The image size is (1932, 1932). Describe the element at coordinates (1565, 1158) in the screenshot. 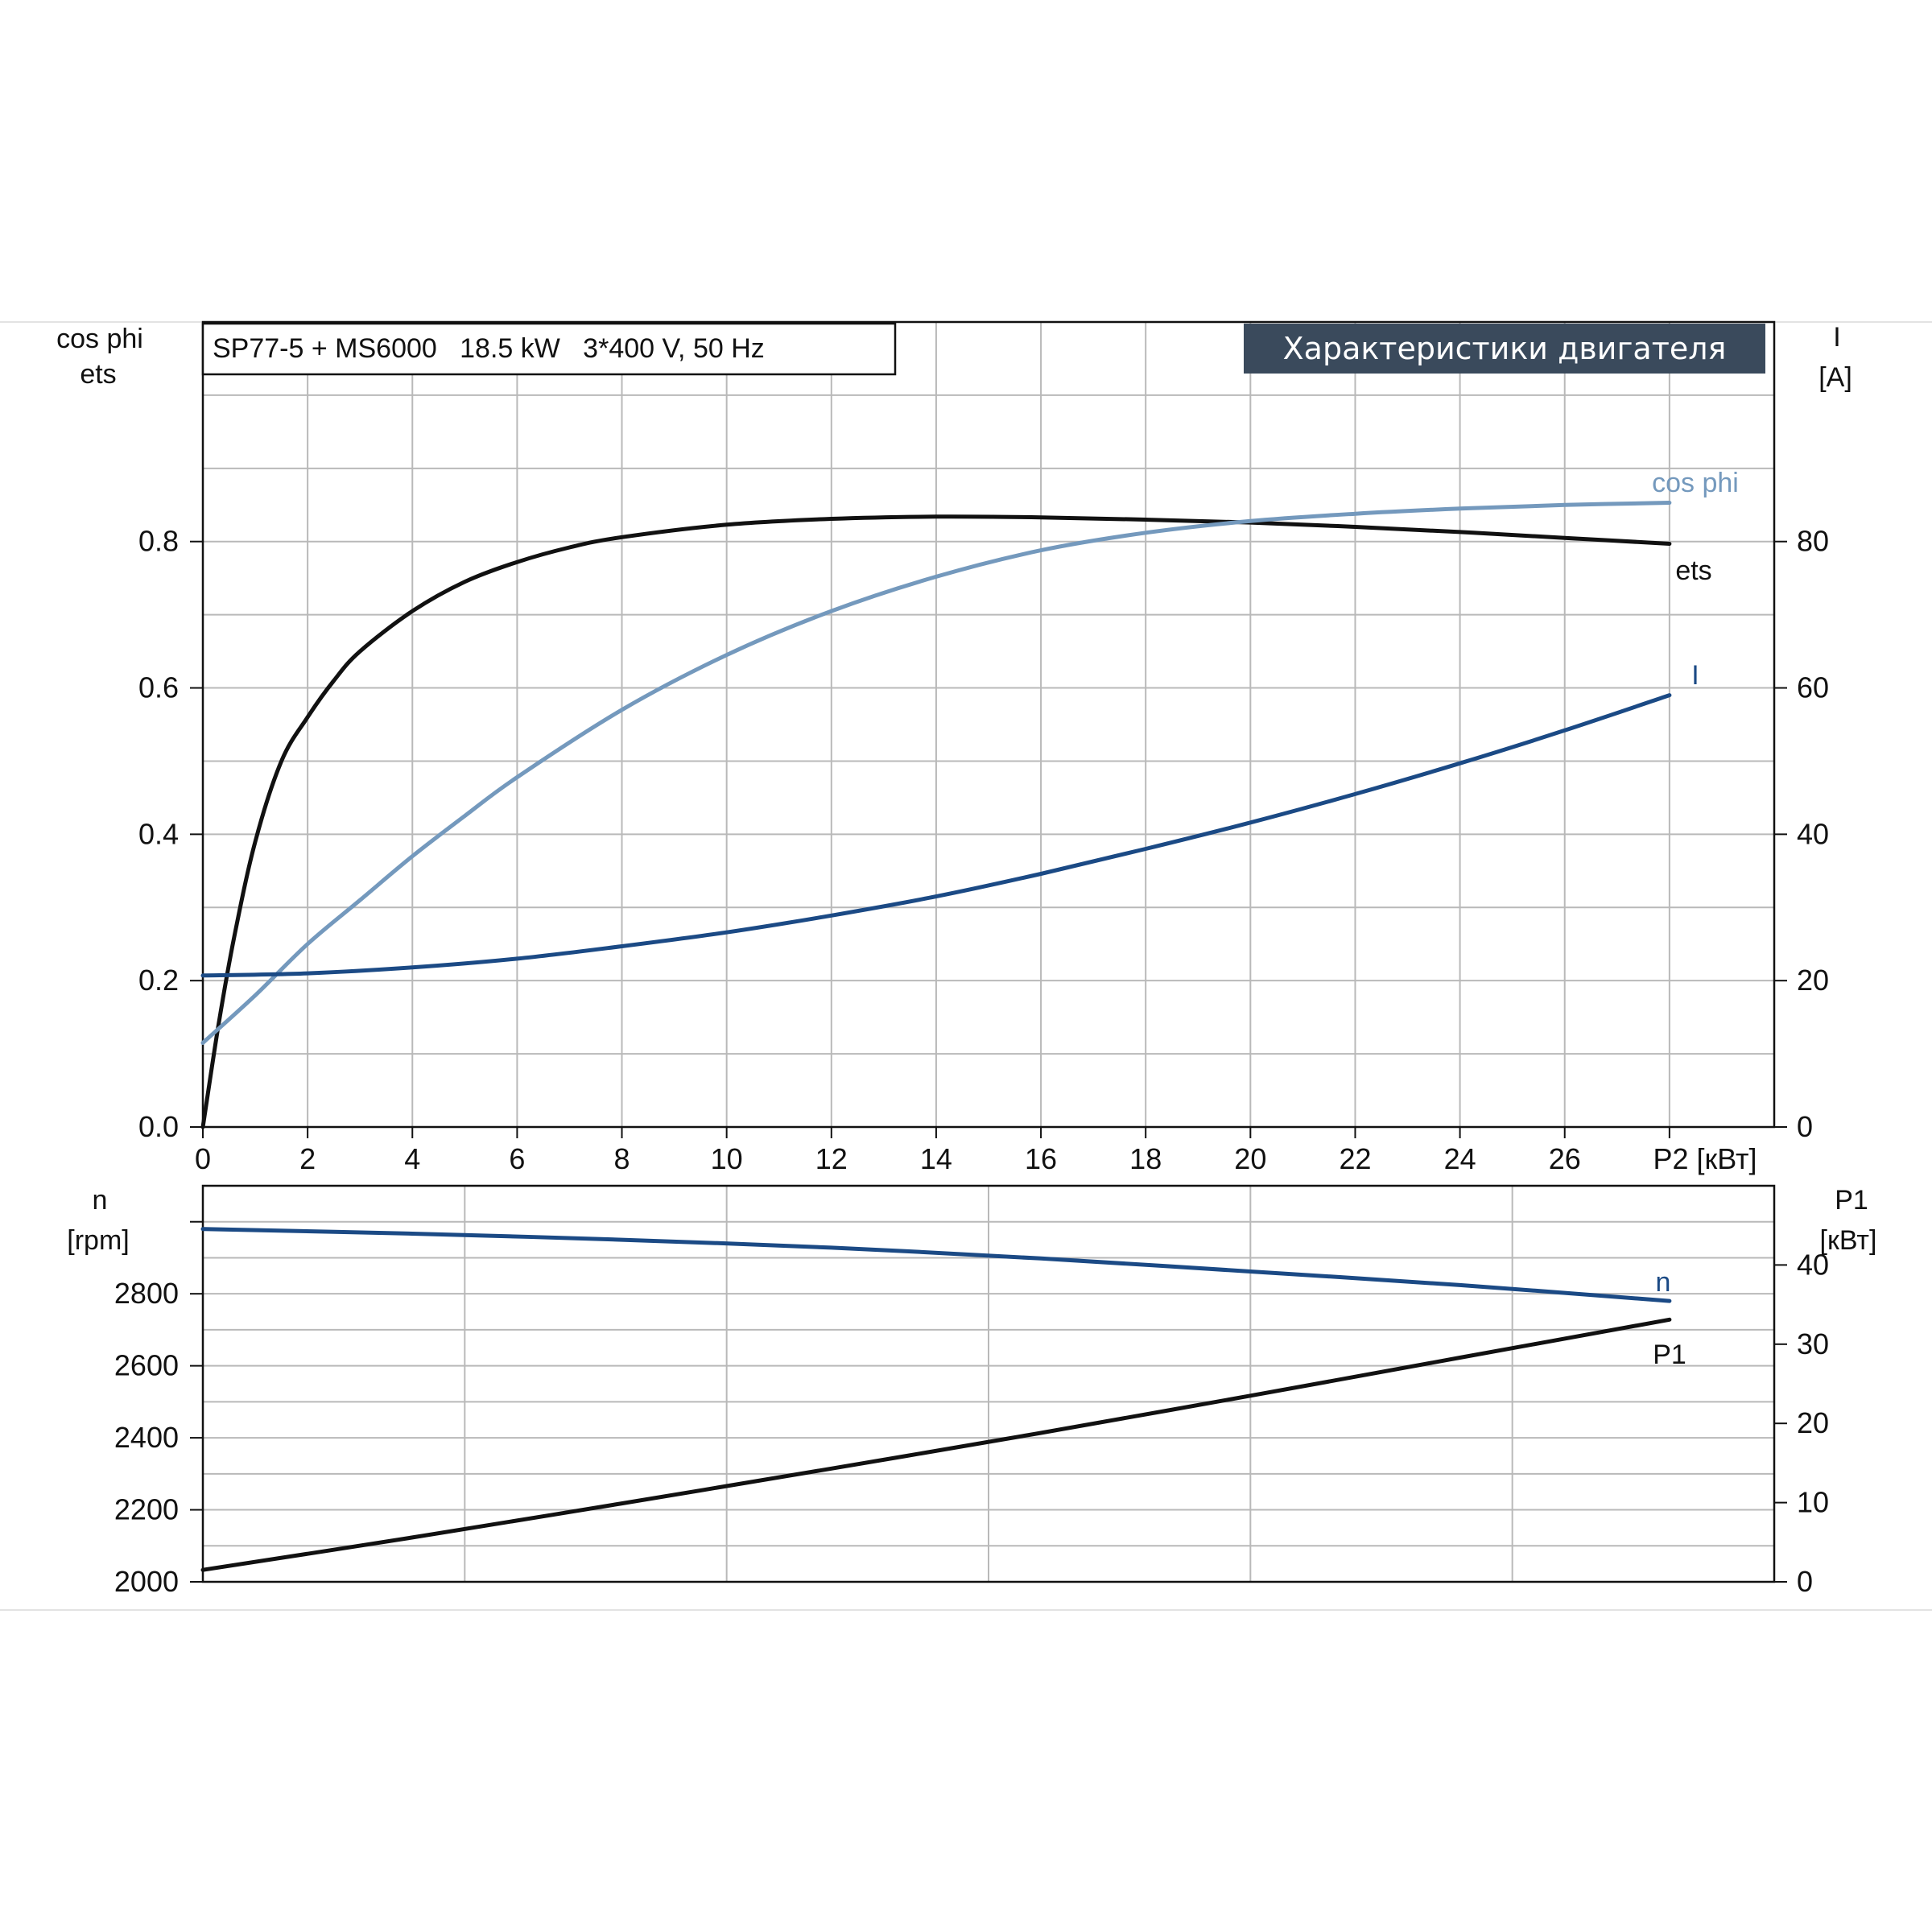

I see `upper-x-tick-label: 26` at that location.